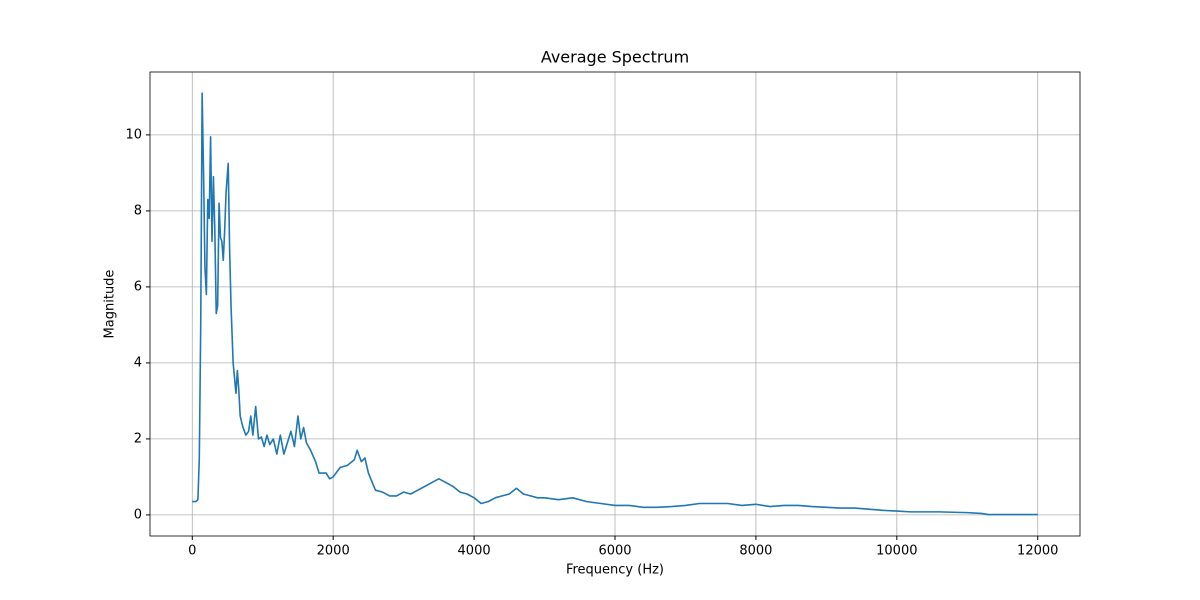 This screenshot has height=600, width=1200. Describe the element at coordinates (1037, 551) in the screenshot. I see `x-tick-label: 12000` at that location.